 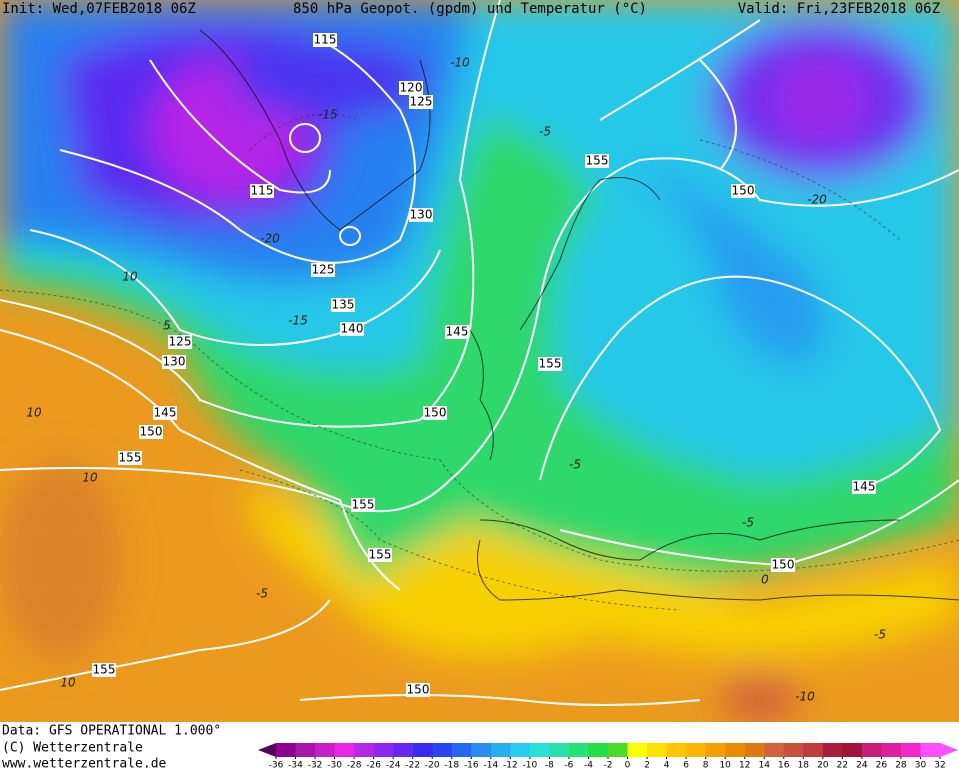 I want to click on colorbar-tick-label: -2, so click(x=608, y=766).